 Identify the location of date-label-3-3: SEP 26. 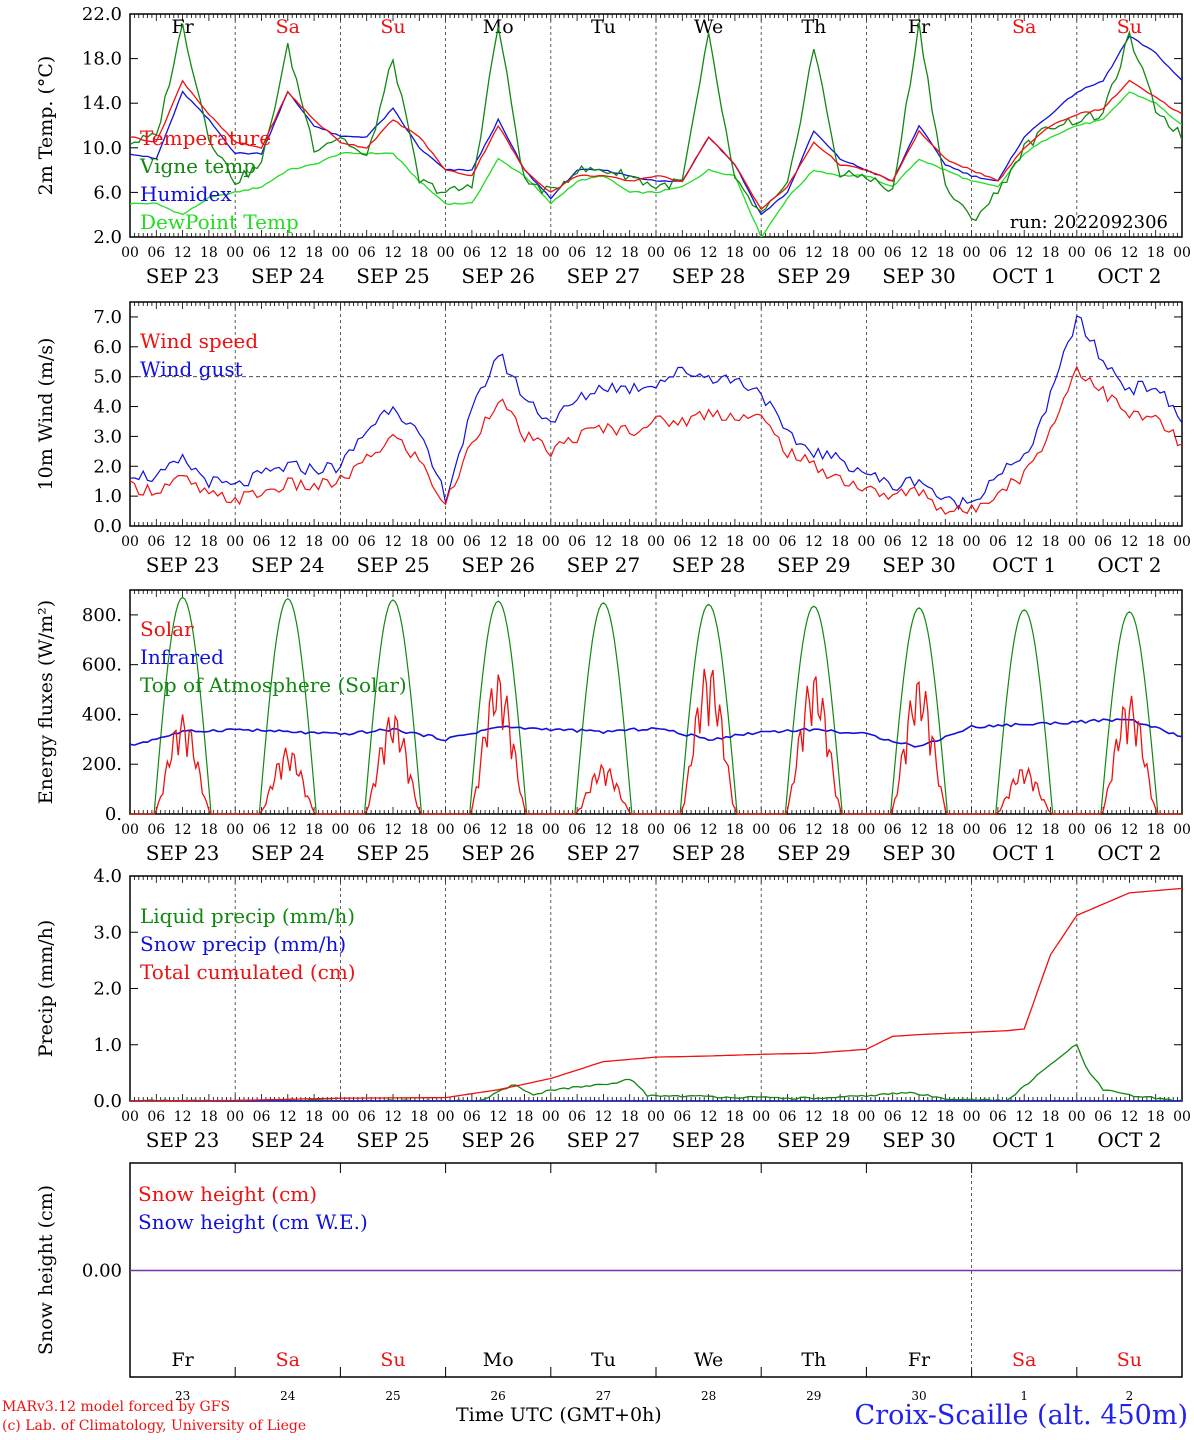
(498, 1140).